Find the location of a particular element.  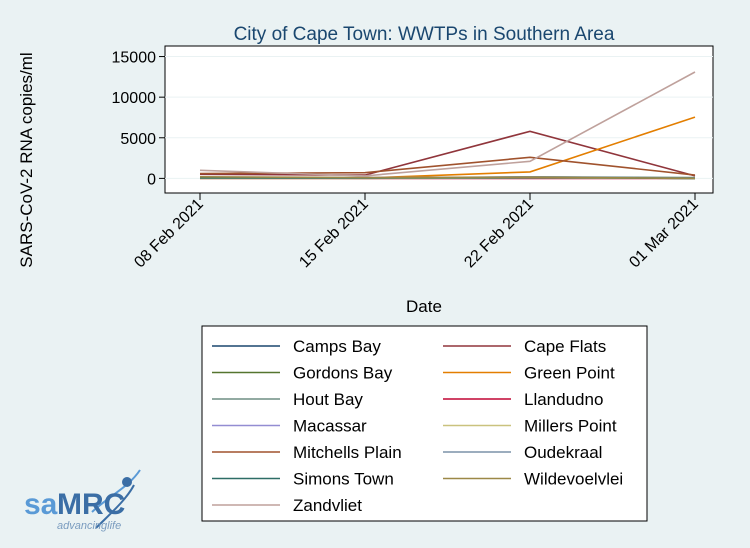

y-axis: 0 5000 10000 15000 is located at coordinates (138, 119).